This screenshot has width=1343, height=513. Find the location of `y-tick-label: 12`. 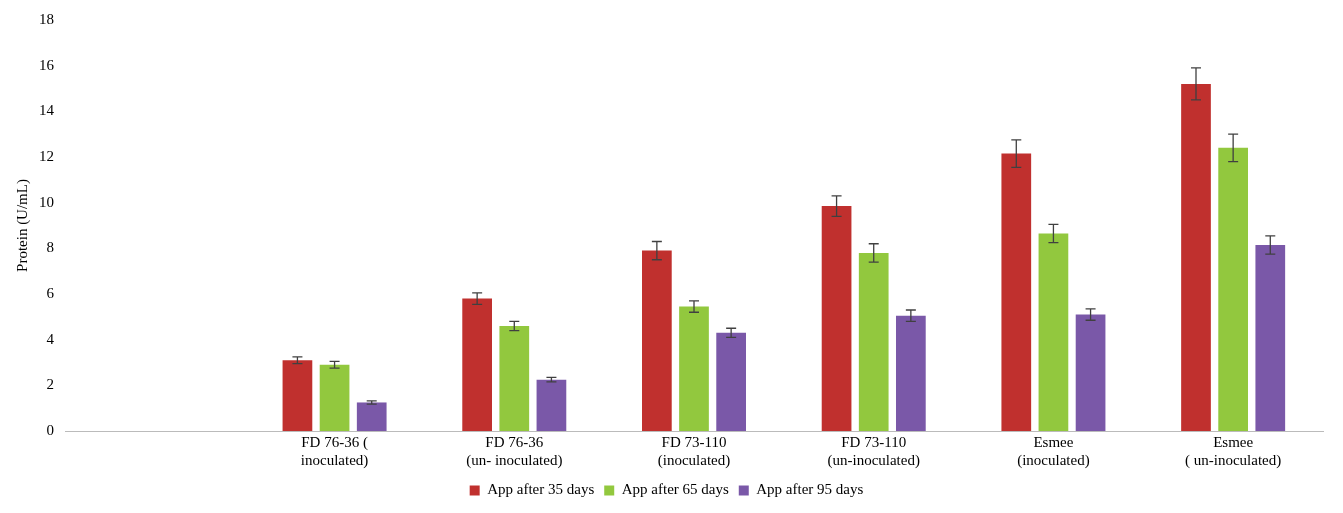

y-tick-label: 12 is located at coordinates (46, 155).